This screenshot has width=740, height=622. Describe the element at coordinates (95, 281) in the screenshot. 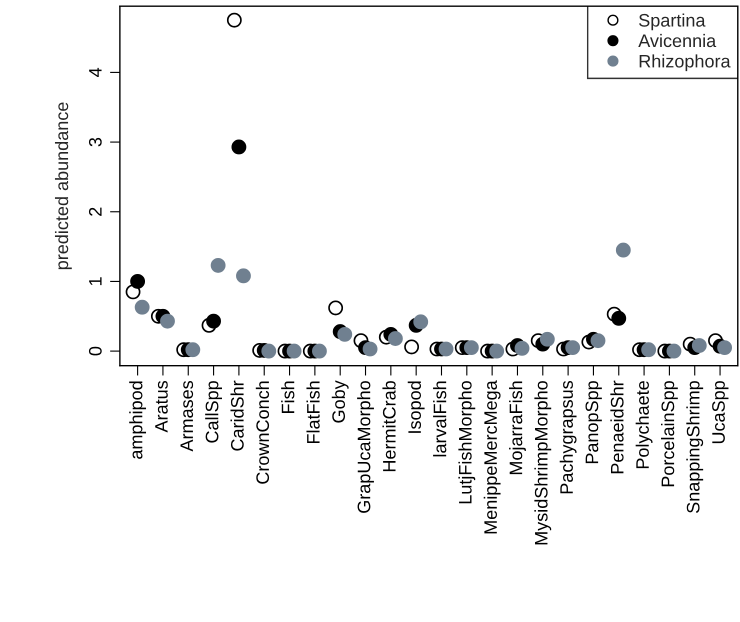

I see `y-tick-label: 1` at that location.